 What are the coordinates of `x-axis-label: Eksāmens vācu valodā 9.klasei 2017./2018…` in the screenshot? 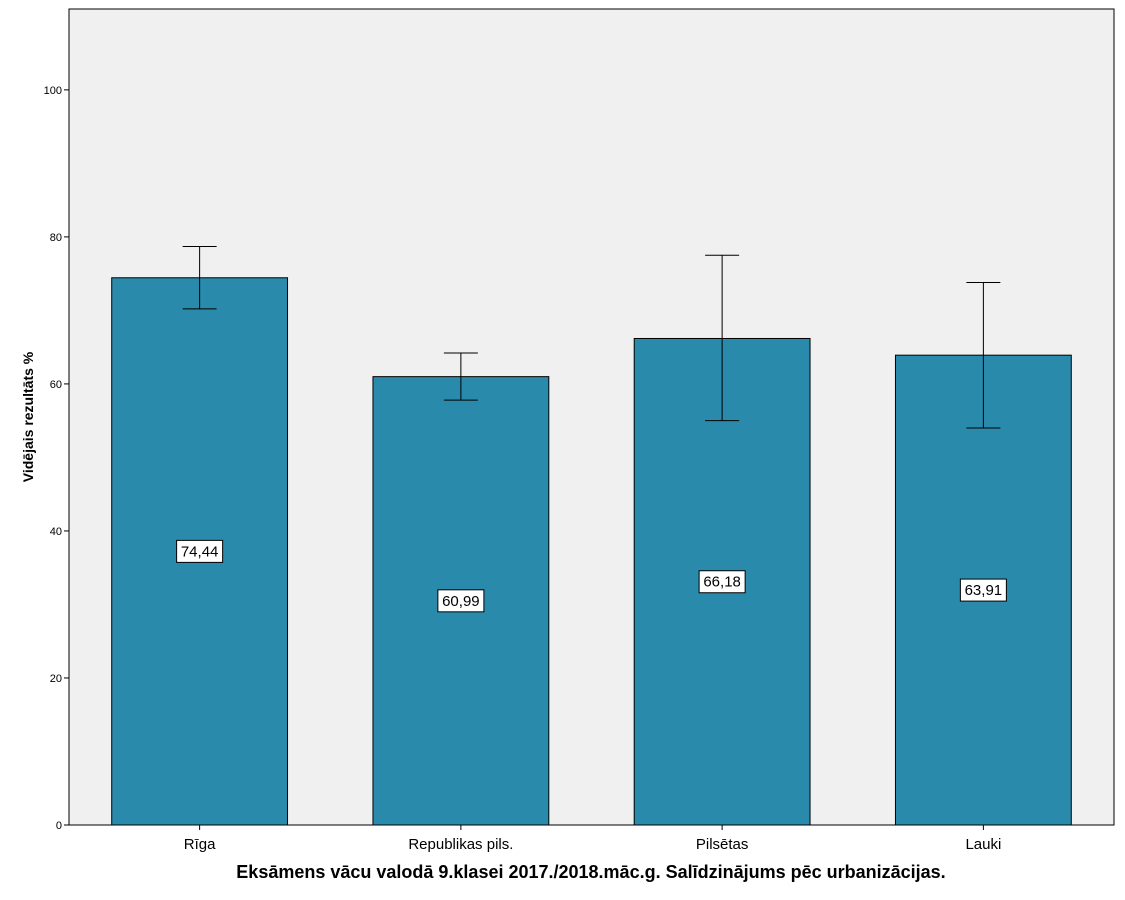 It's located at (590, 872).